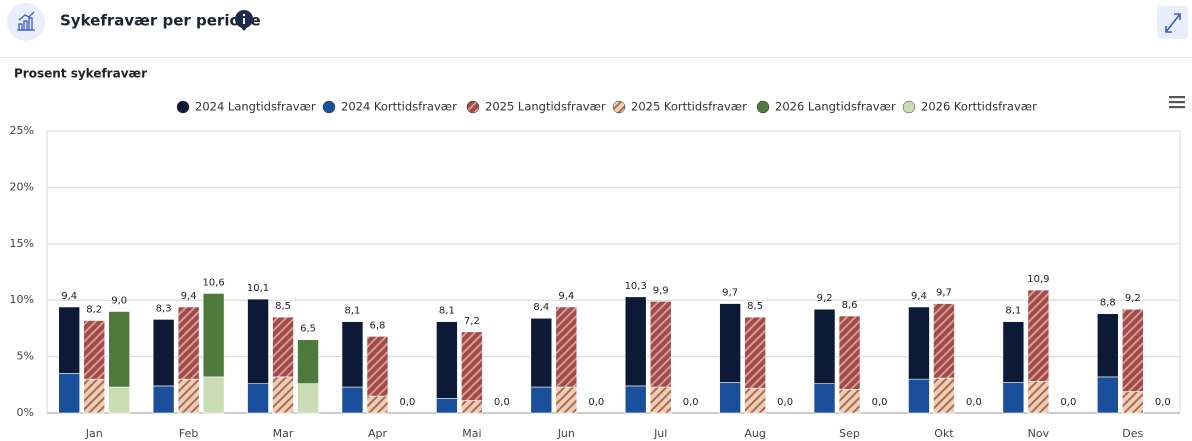 The height and width of the screenshot is (441, 1192). What do you see at coordinates (1132, 433) in the screenshot?
I see `x-tick-label: Des` at bounding box center [1132, 433].